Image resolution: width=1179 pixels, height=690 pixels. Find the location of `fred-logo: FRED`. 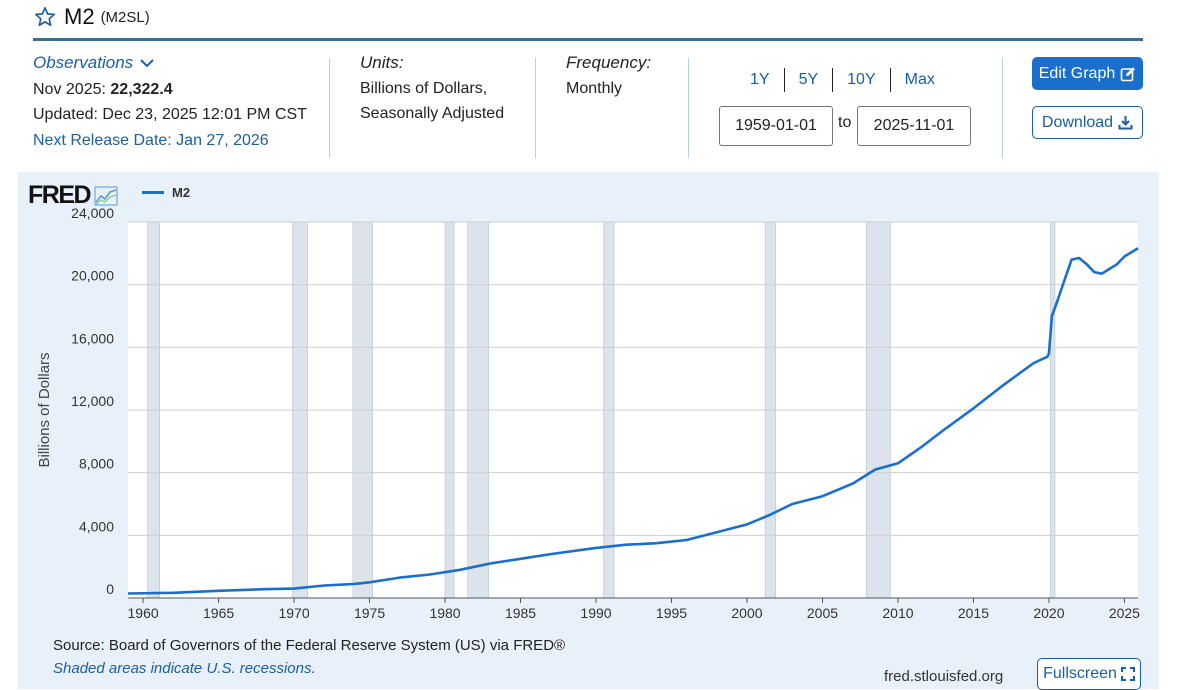

fred-logo: FRED is located at coordinates (73, 195).